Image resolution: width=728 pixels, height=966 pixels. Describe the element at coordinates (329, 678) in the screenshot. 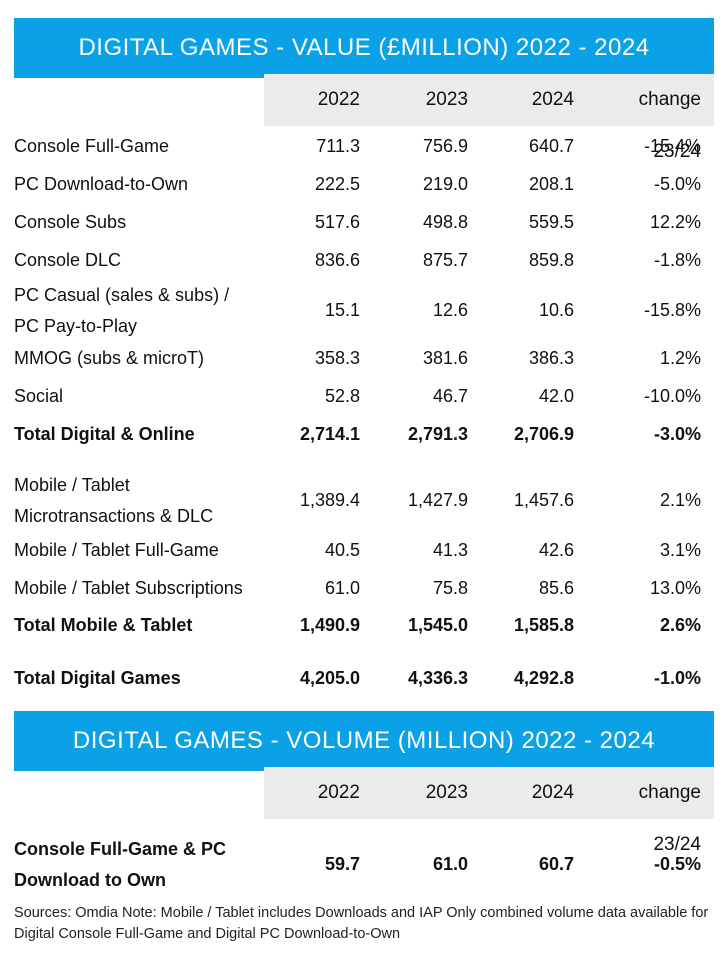

I see `value-2022: 4,205.0` at that location.